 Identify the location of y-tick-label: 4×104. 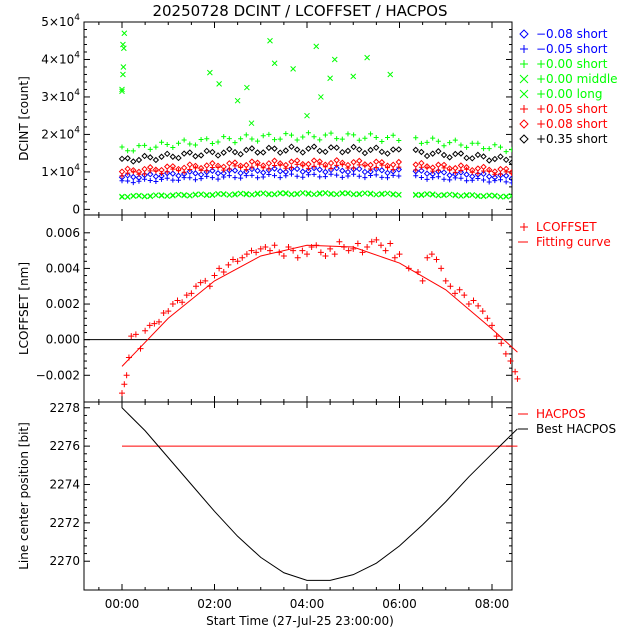
(60, 58).